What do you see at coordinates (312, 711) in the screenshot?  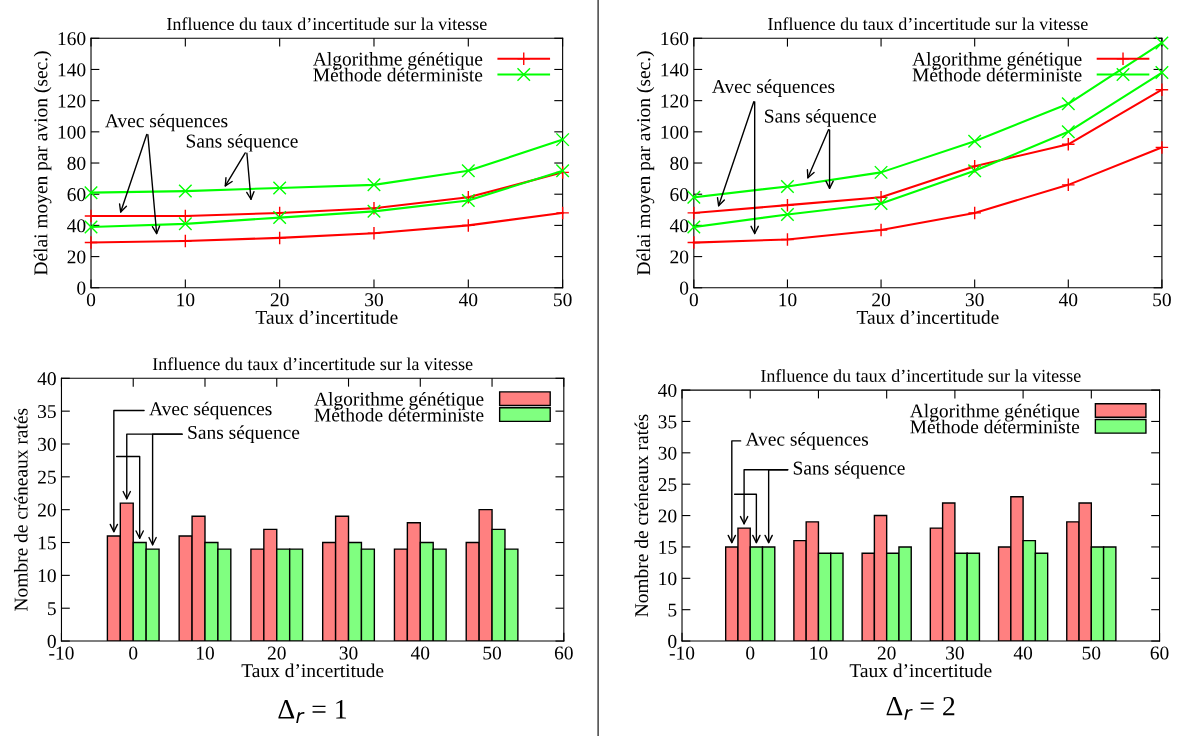 I see `text: Δ$_{r}$ = 1` at bounding box center [312, 711].